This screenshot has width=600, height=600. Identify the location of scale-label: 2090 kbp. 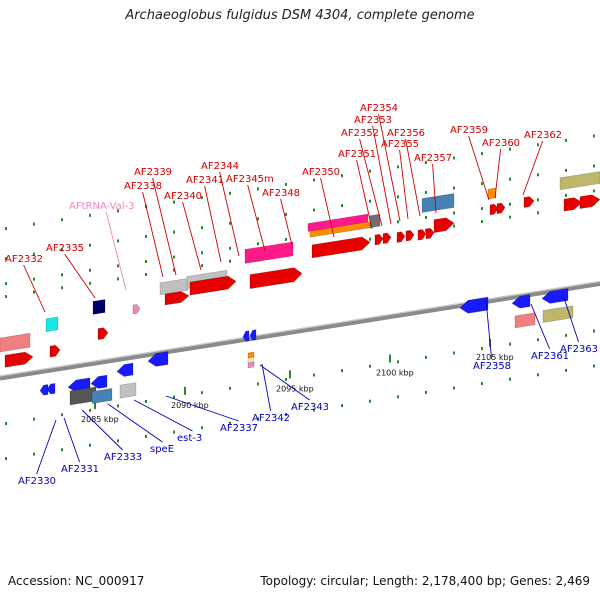
(190, 405).